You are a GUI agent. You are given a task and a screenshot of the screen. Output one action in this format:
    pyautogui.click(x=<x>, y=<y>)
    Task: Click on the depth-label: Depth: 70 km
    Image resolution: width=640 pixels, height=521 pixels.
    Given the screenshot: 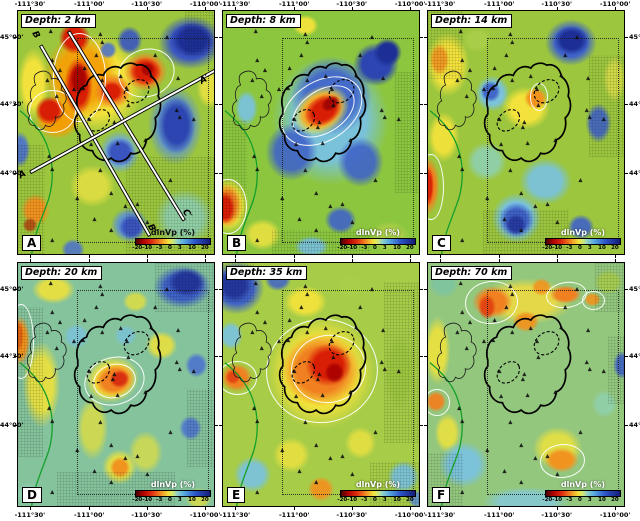 What is the action you would take?
    pyautogui.click(x=472, y=273)
    